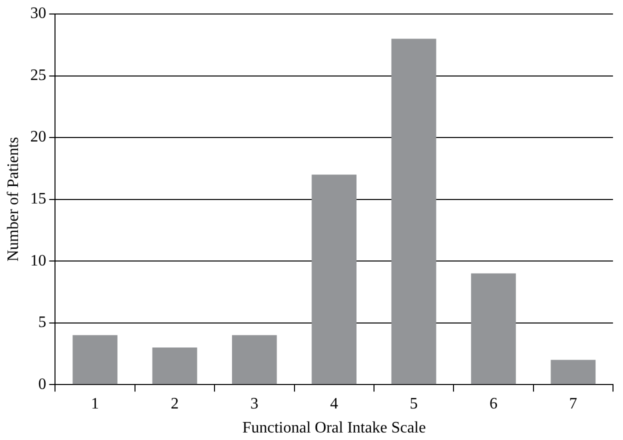  Describe the element at coordinates (414, 403) in the screenshot. I see `x-tick-label: 5` at that location.